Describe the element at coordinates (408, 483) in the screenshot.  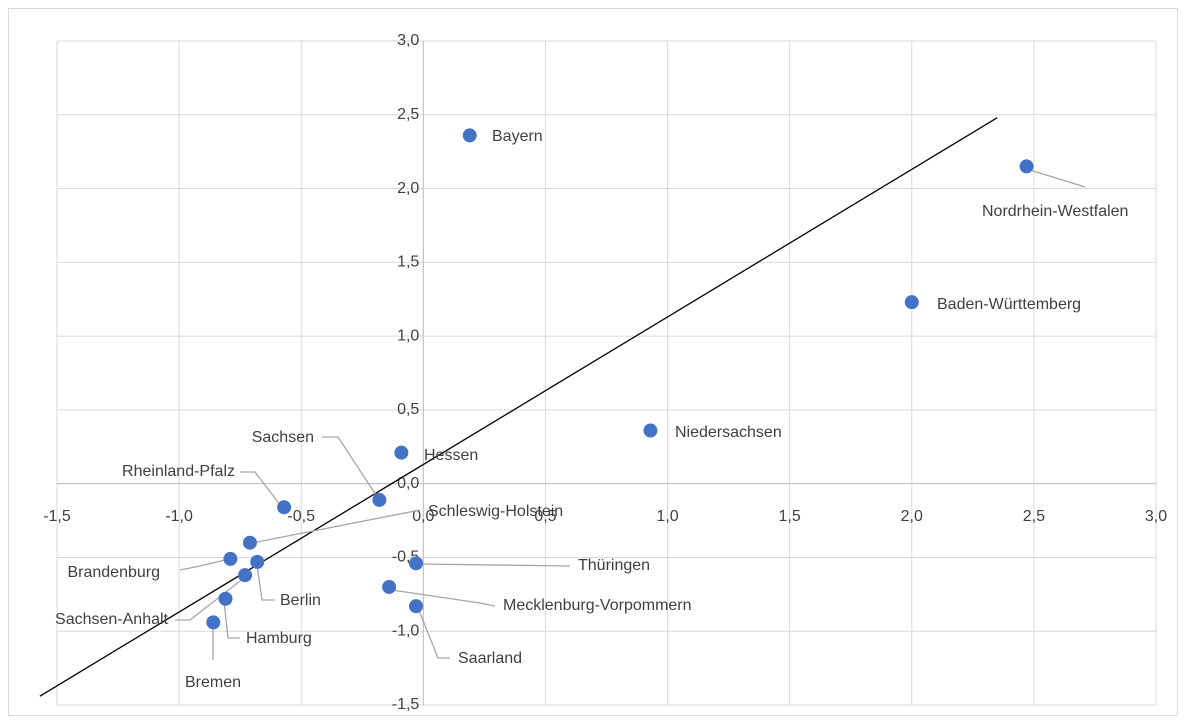
I see `y-tick-label: 0,0` at that location.